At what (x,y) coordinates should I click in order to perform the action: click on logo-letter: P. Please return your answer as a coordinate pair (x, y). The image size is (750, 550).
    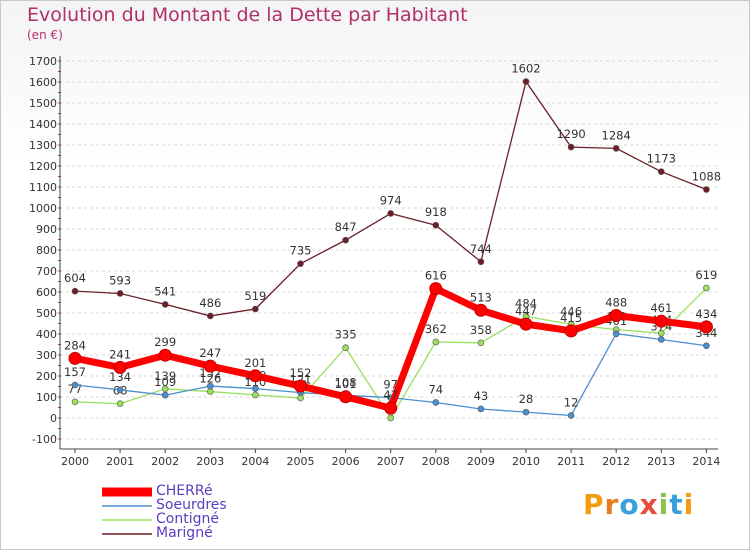
    Looking at the image, I should click on (594, 504).